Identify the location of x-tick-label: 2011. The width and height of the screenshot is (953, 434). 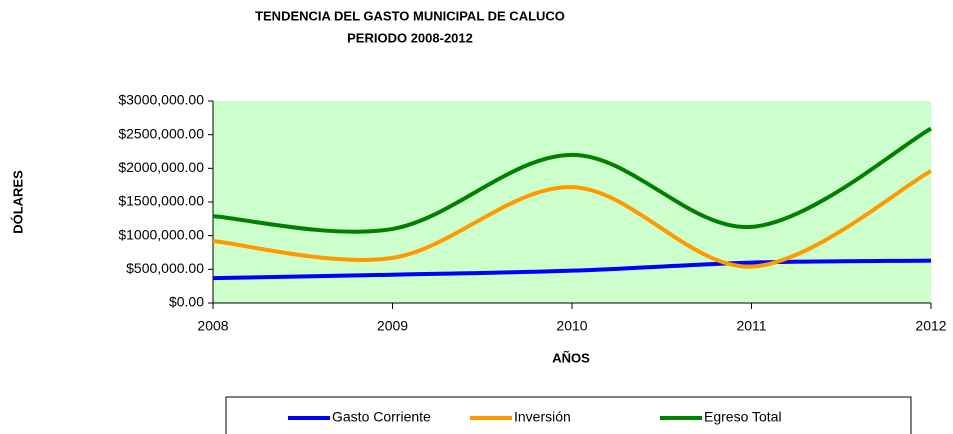
(751, 326).